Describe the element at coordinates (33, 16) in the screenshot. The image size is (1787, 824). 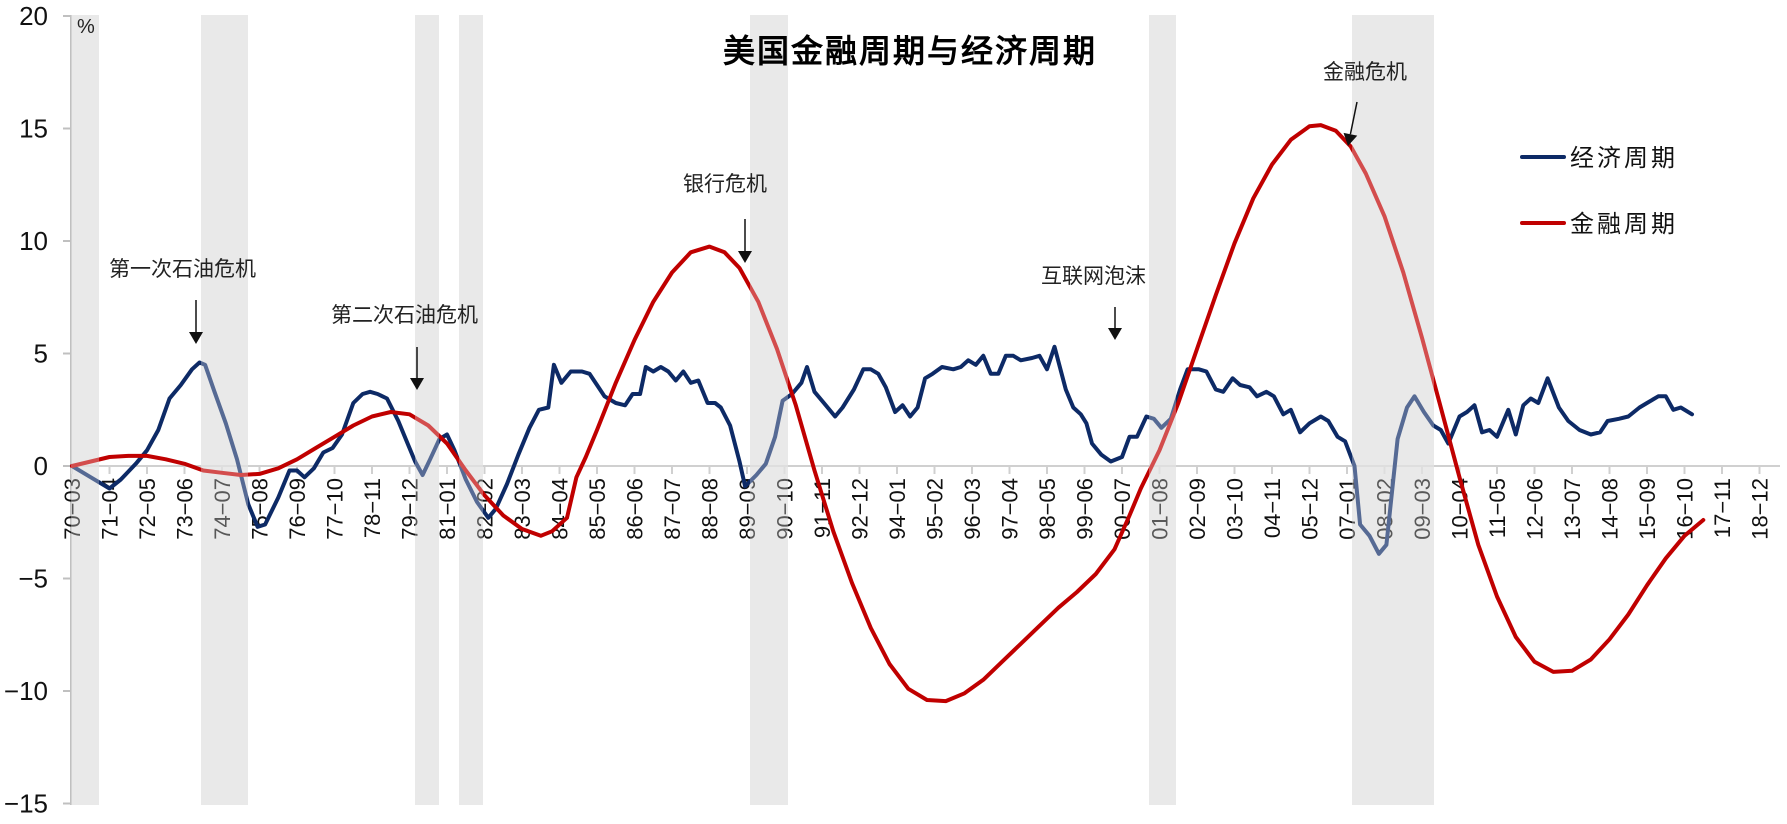
I see `y-tick-label: 20` at that location.